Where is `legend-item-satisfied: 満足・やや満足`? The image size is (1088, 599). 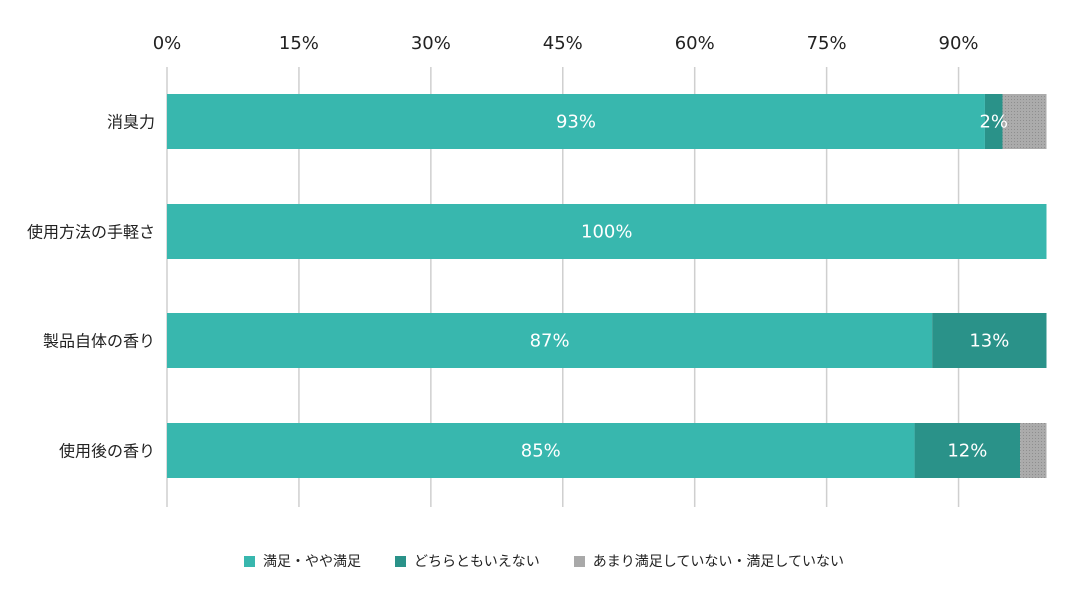 legend-item-satisfied: 満足・やや満足 is located at coordinates (302, 561).